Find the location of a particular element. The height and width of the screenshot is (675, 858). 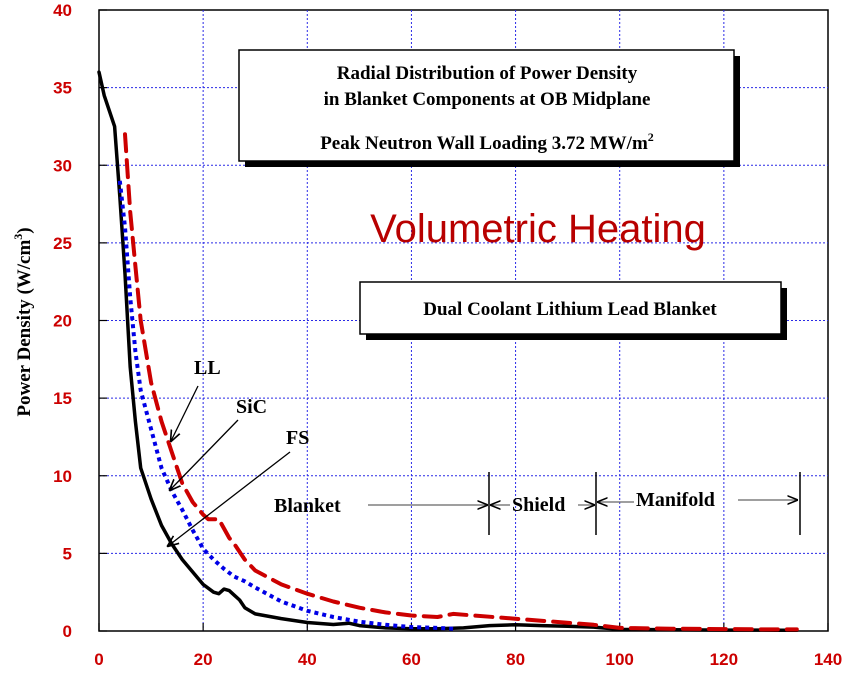

x-tick-label: 120 is located at coordinates (724, 659).